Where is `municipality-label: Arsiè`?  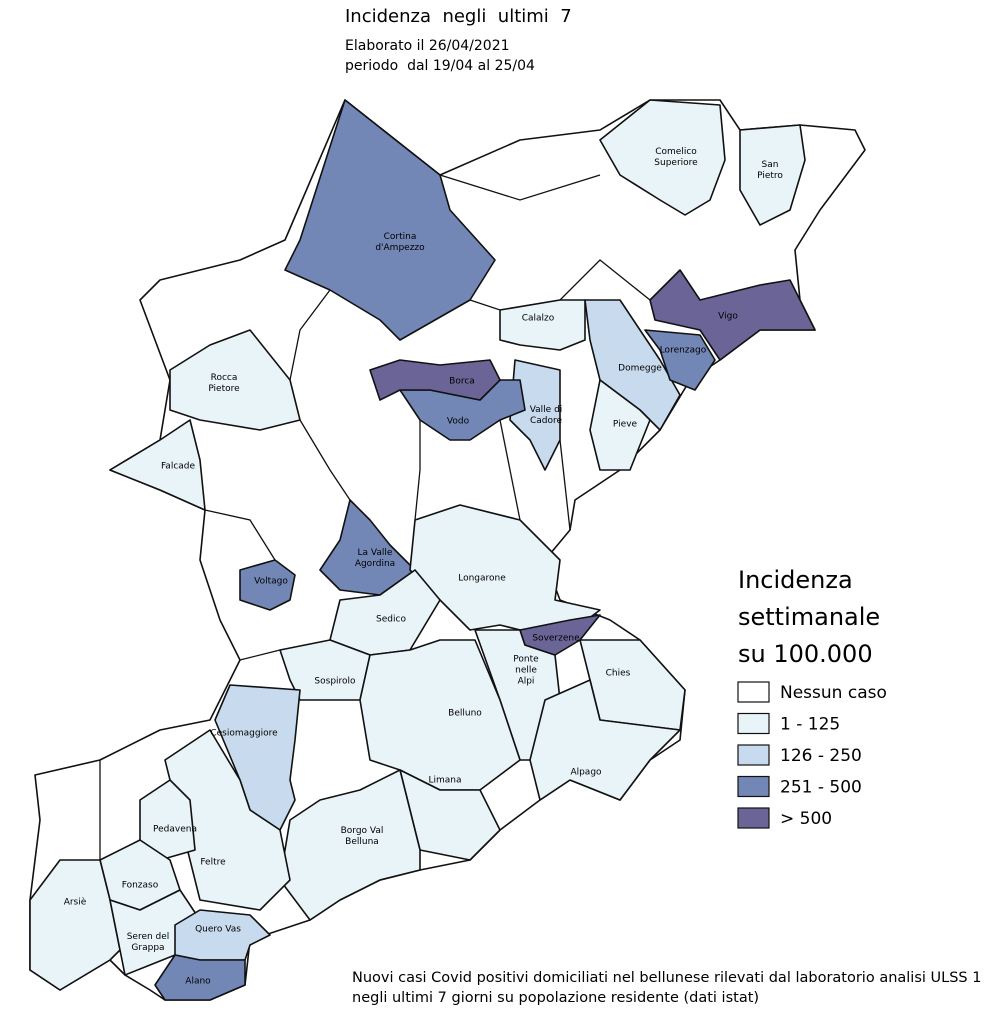 municipality-label: Arsiè is located at coordinates (75, 902).